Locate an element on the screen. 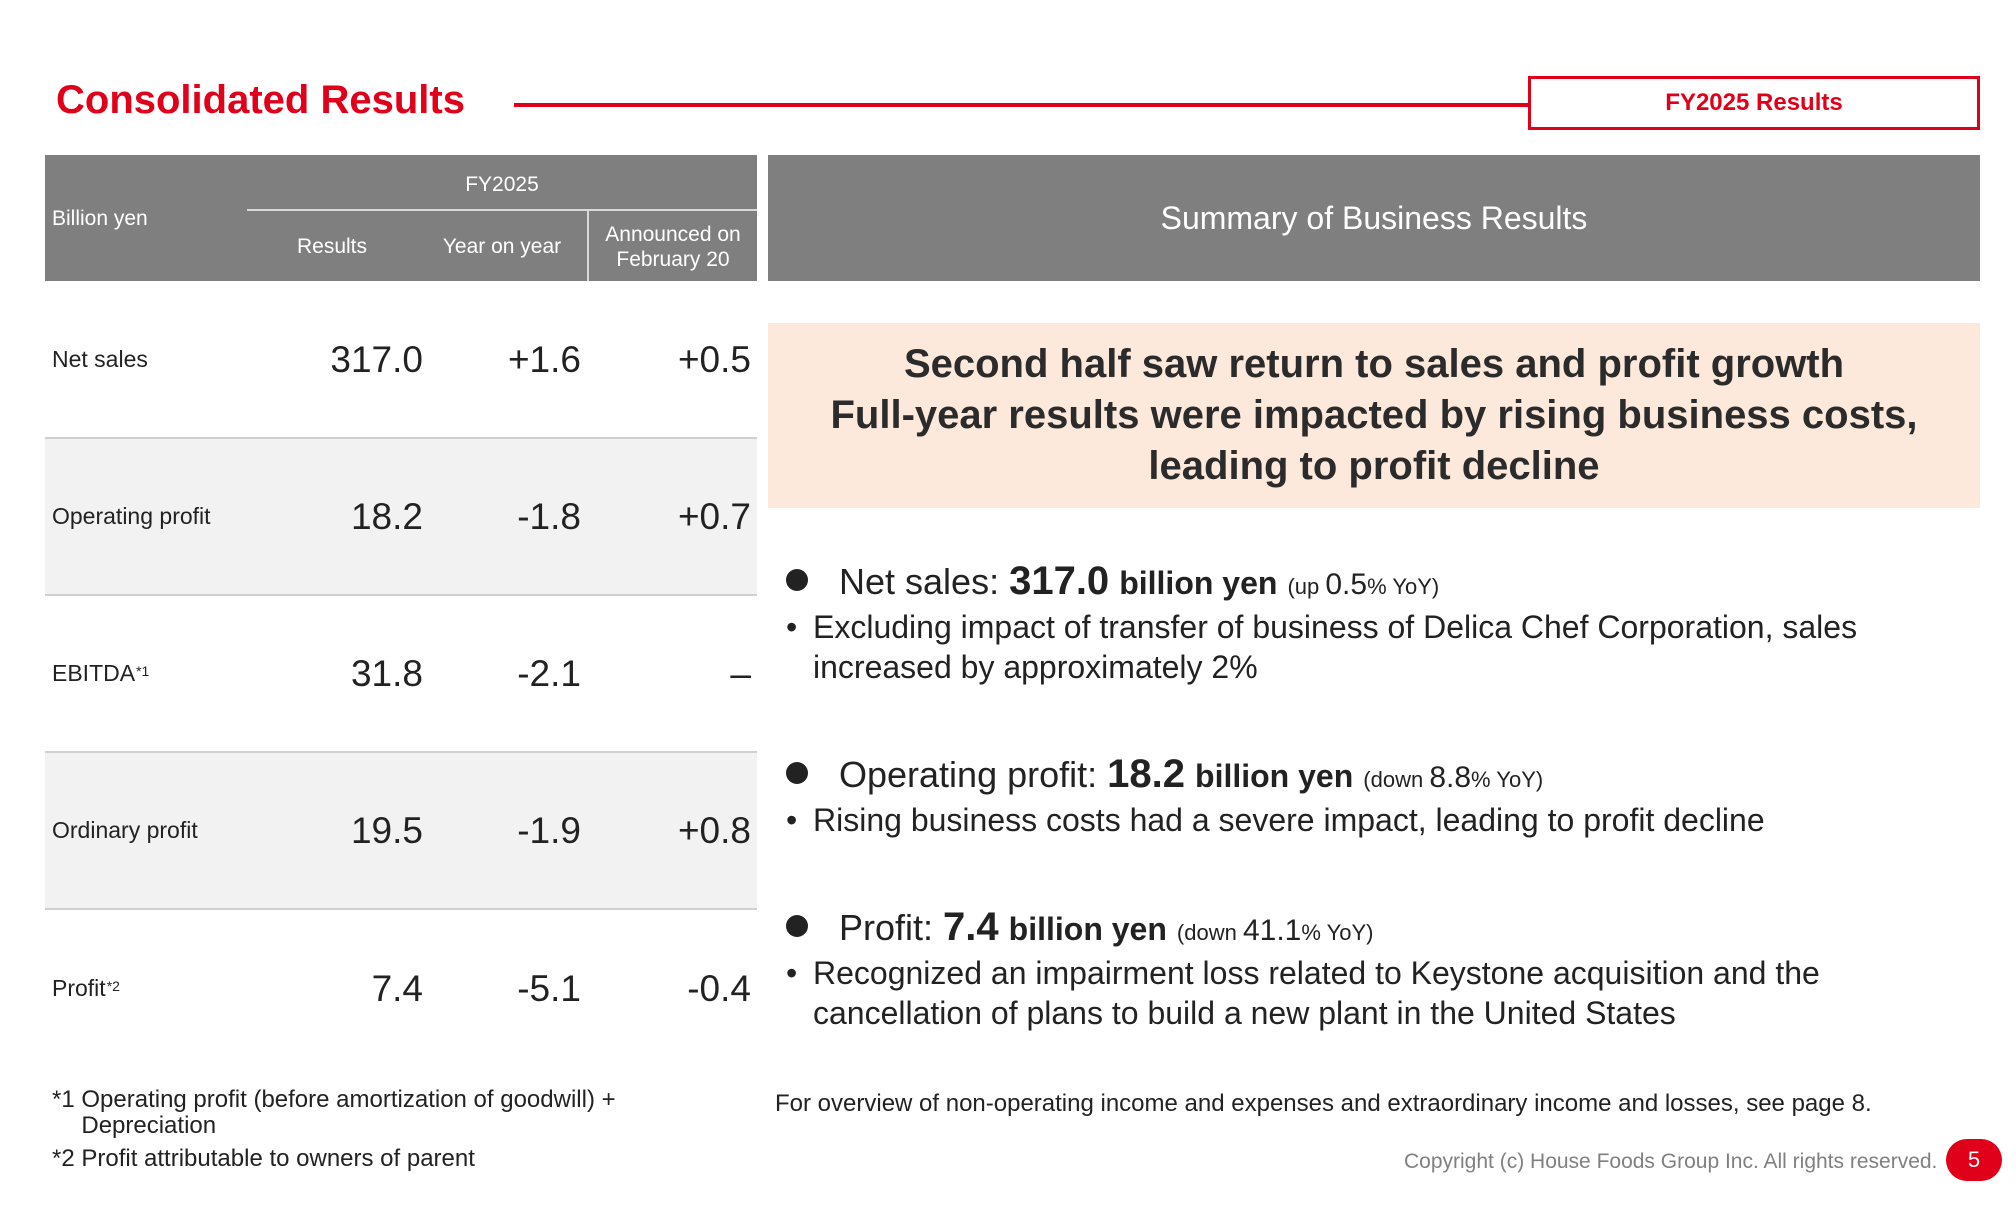 The width and height of the screenshot is (2016, 1224). bullet-profit: Profit: 7.4 billion yen (down 41.1% YoY) is located at coordinates (1080, 927).